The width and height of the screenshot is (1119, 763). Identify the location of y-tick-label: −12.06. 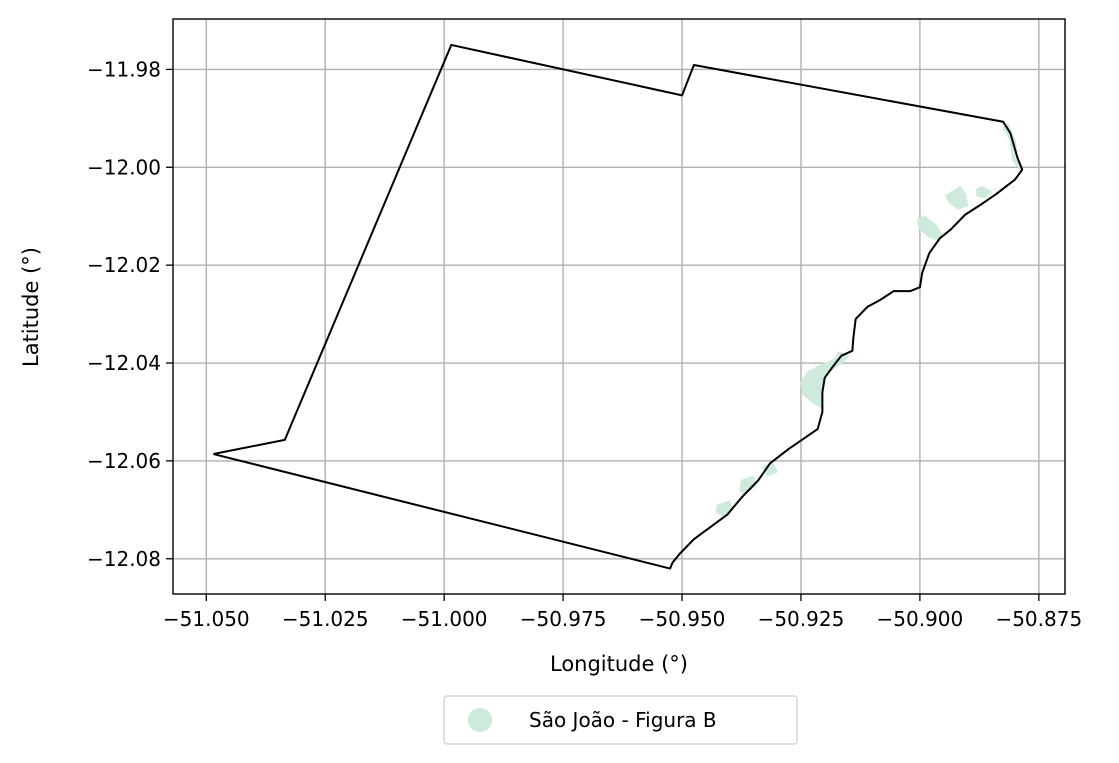
(124, 461).